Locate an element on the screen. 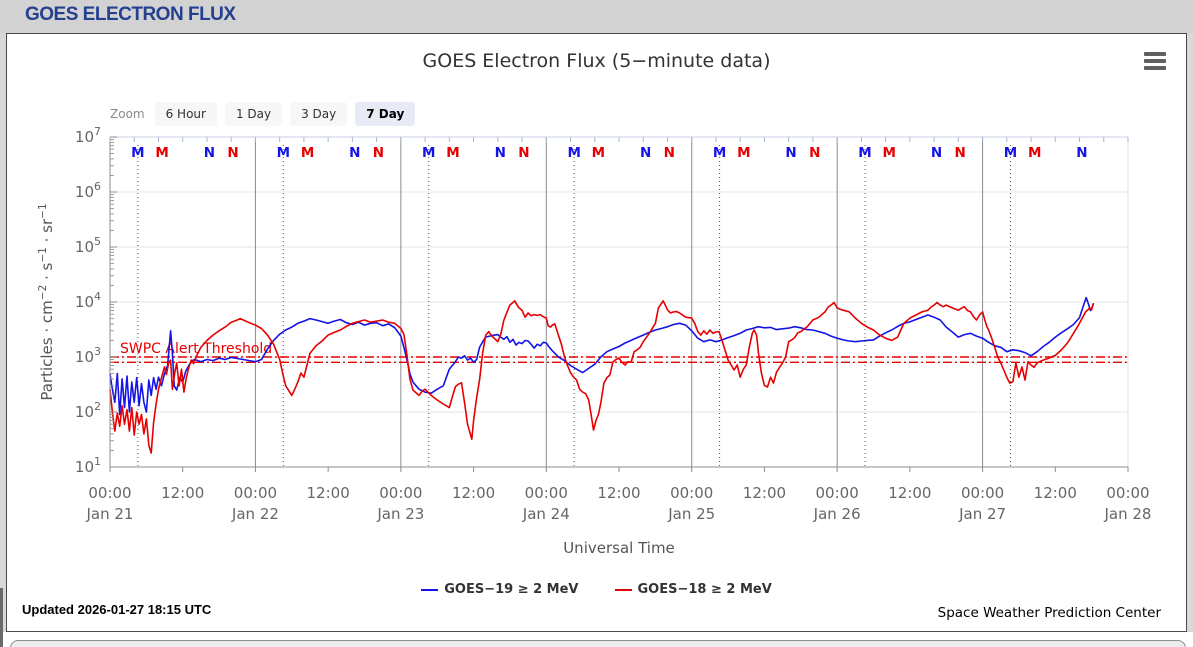 The width and height of the screenshot is (1193, 647). credit-text: Space Weather Prediction Center is located at coordinates (1049, 613).